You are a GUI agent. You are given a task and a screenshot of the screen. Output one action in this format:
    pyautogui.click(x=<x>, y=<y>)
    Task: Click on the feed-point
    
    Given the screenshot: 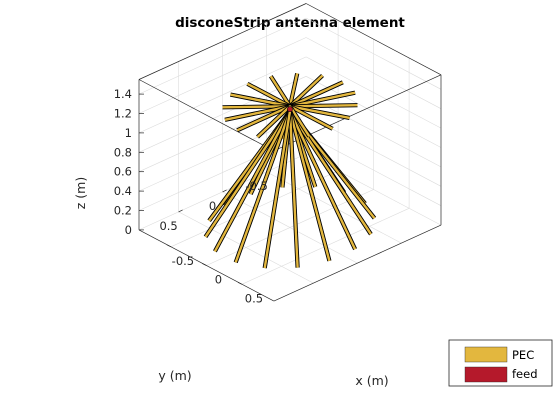 What is the action you would take?
    pyautogui.click(x=290, y=109)
    